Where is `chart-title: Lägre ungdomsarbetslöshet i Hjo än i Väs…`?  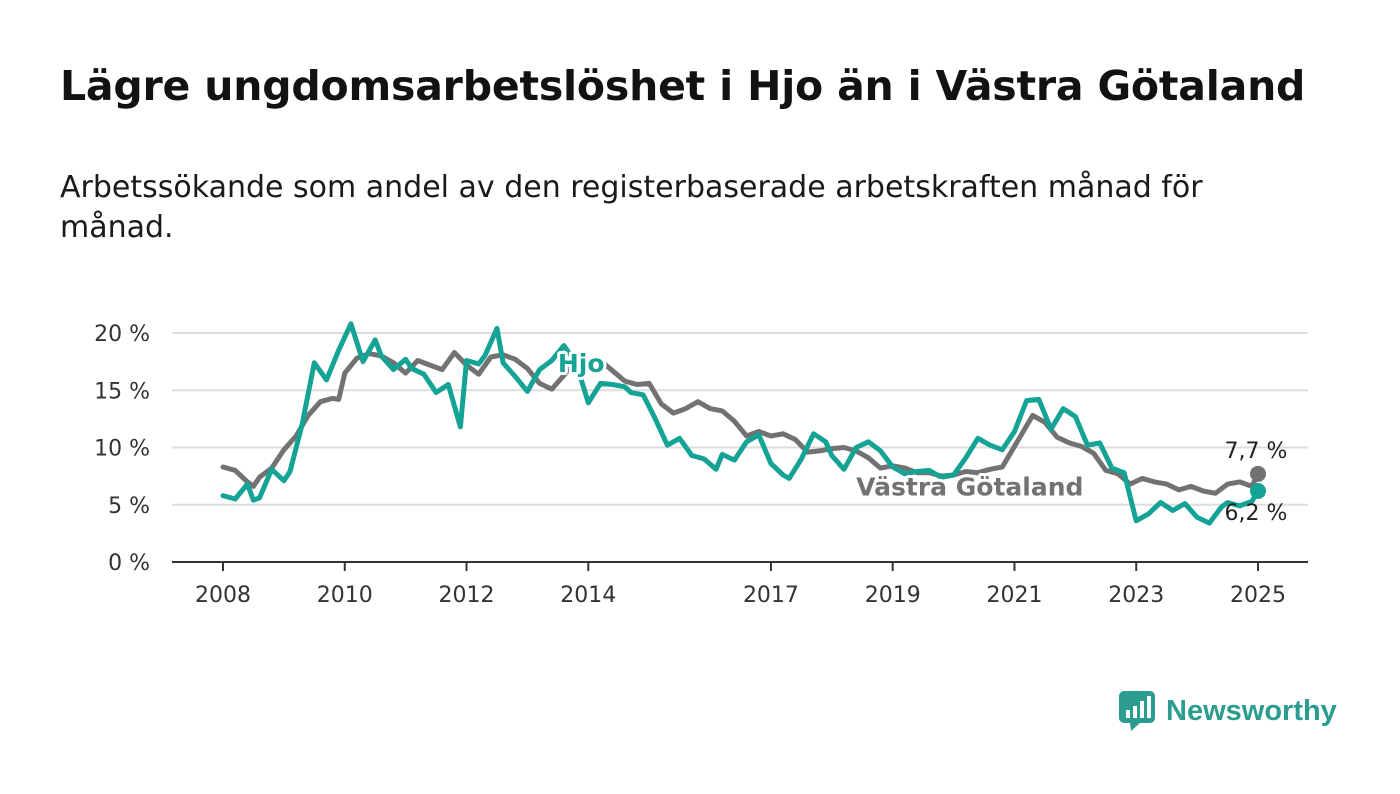
chart-title: Lägre ungdomsarbetslöshet i Hjo än i Väs… is located at coordinates (683, 86).